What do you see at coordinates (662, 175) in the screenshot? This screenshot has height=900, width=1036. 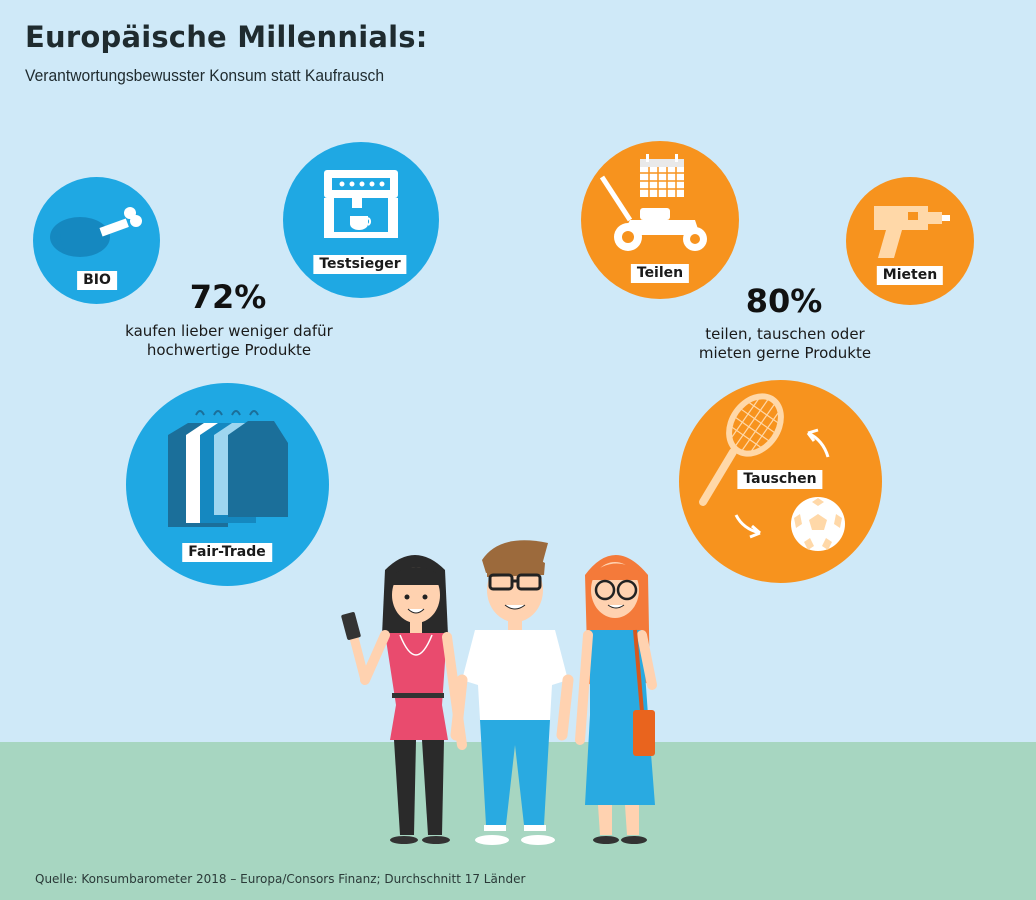 I see `calendar-icon` at bounding box center [662, 175].